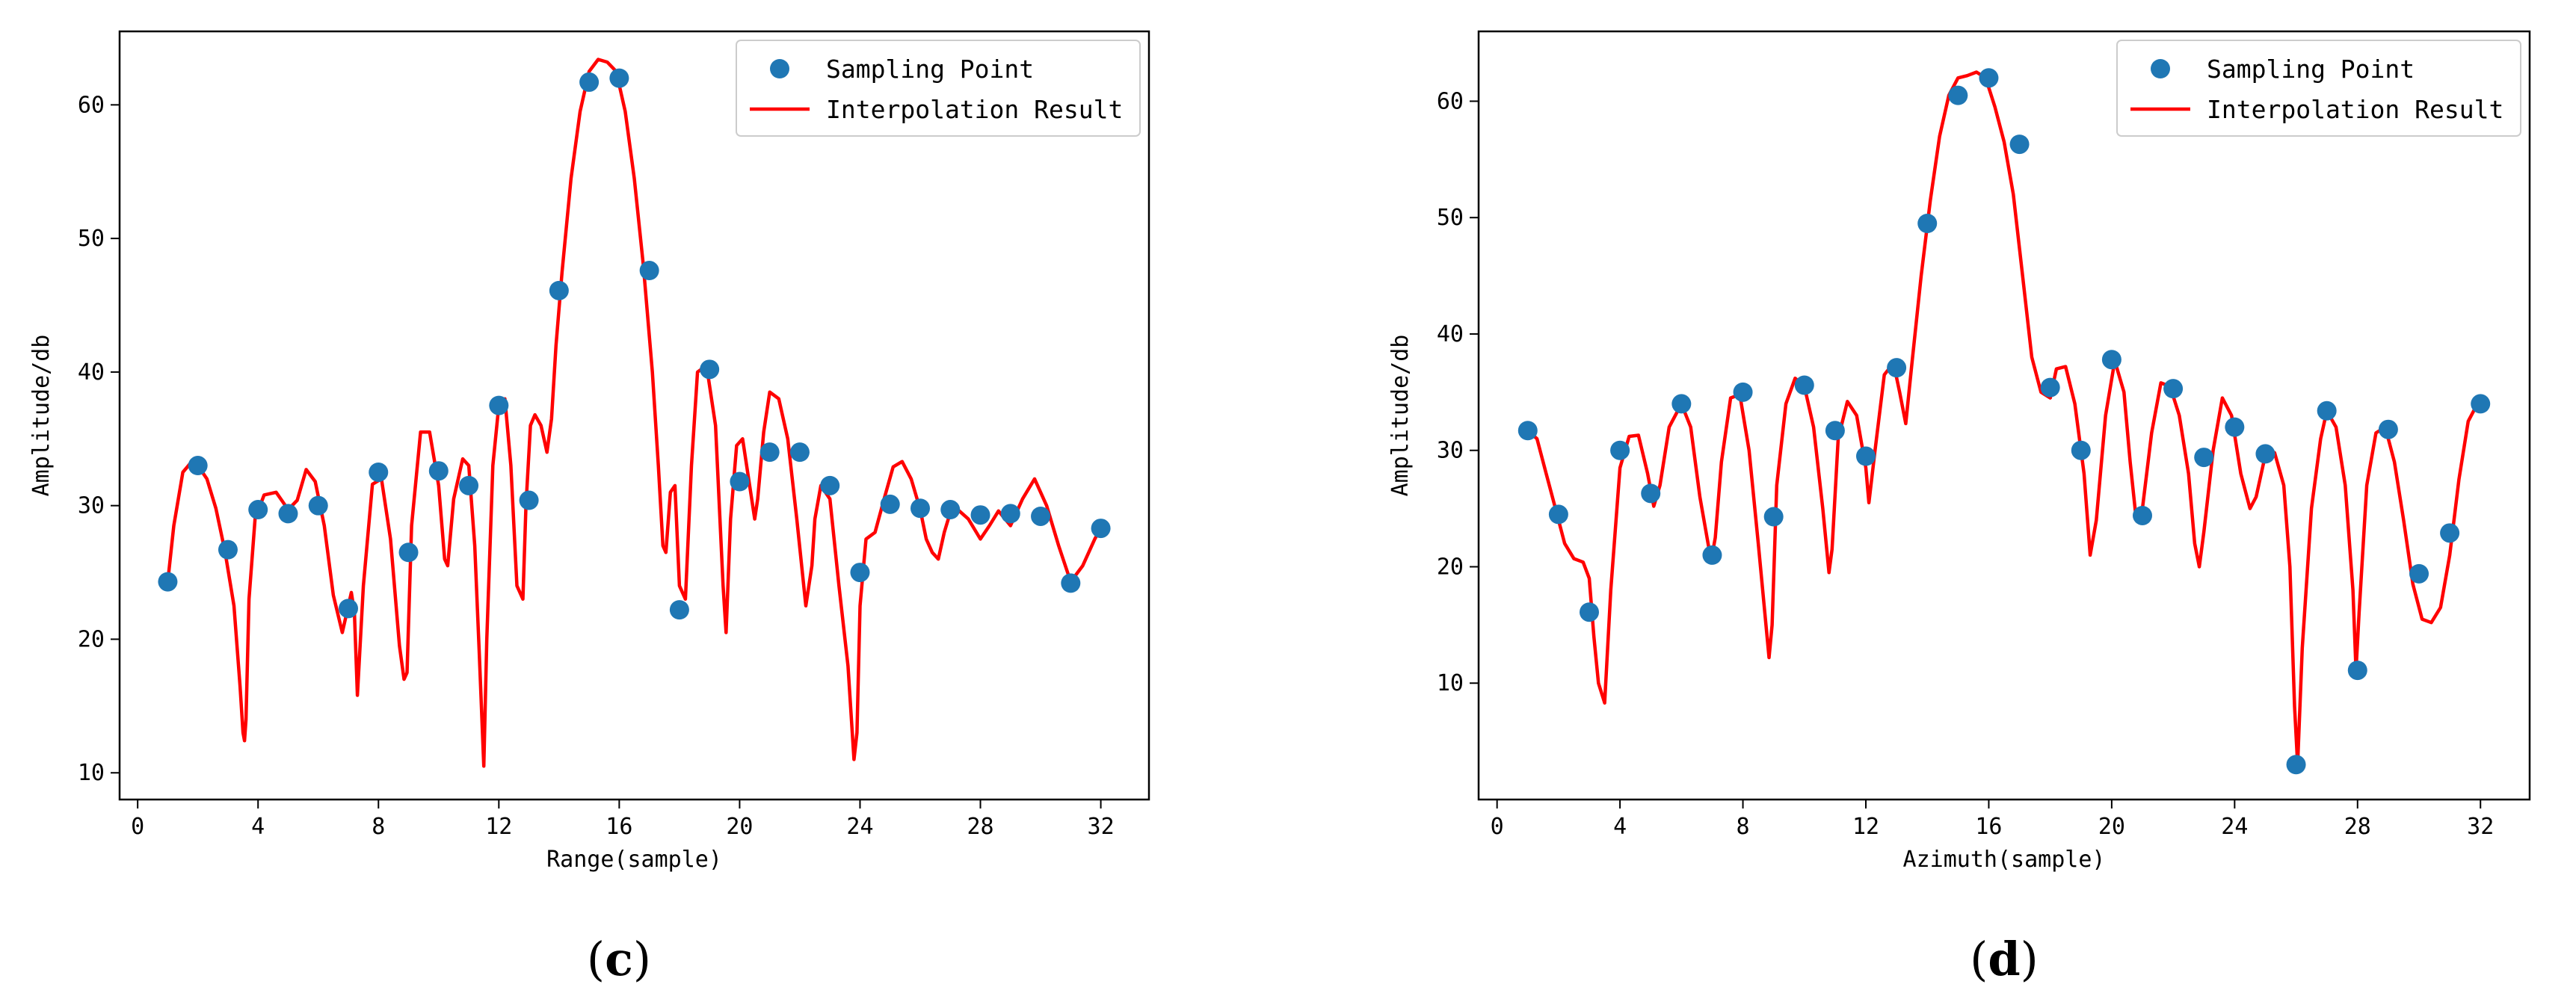 This screenshot has height=1008, width=2576. I want to click on legend-label-sampling: Sampling Point, so click(2311, 69).